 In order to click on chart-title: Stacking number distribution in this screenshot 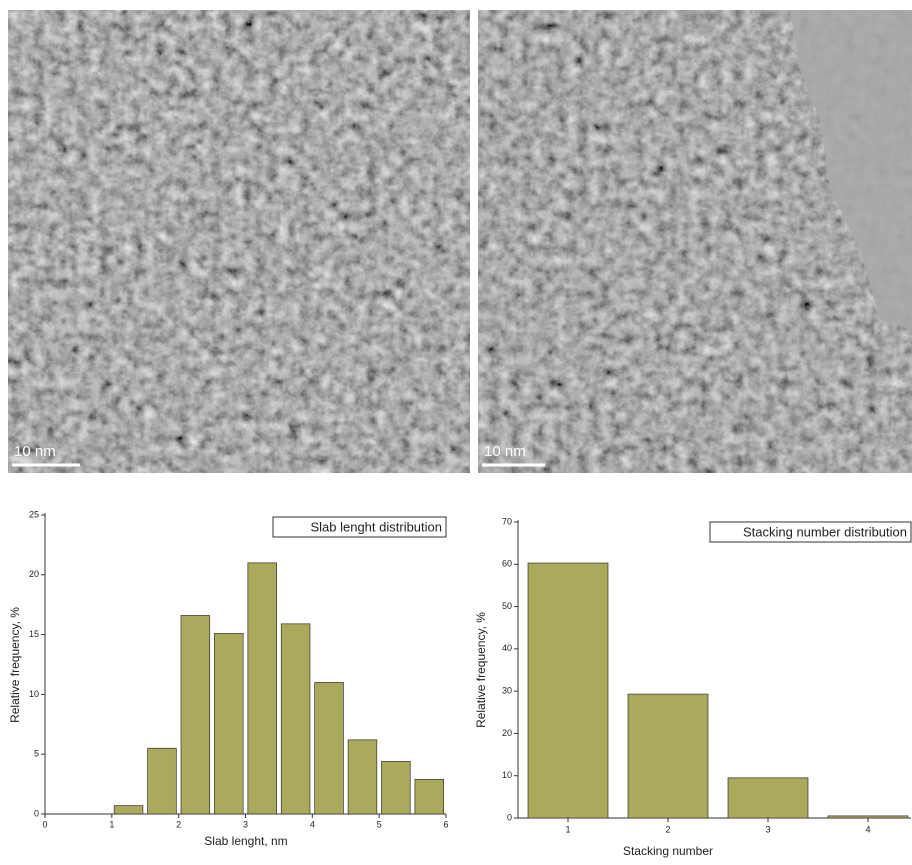, I will do `click(825, 531)`.